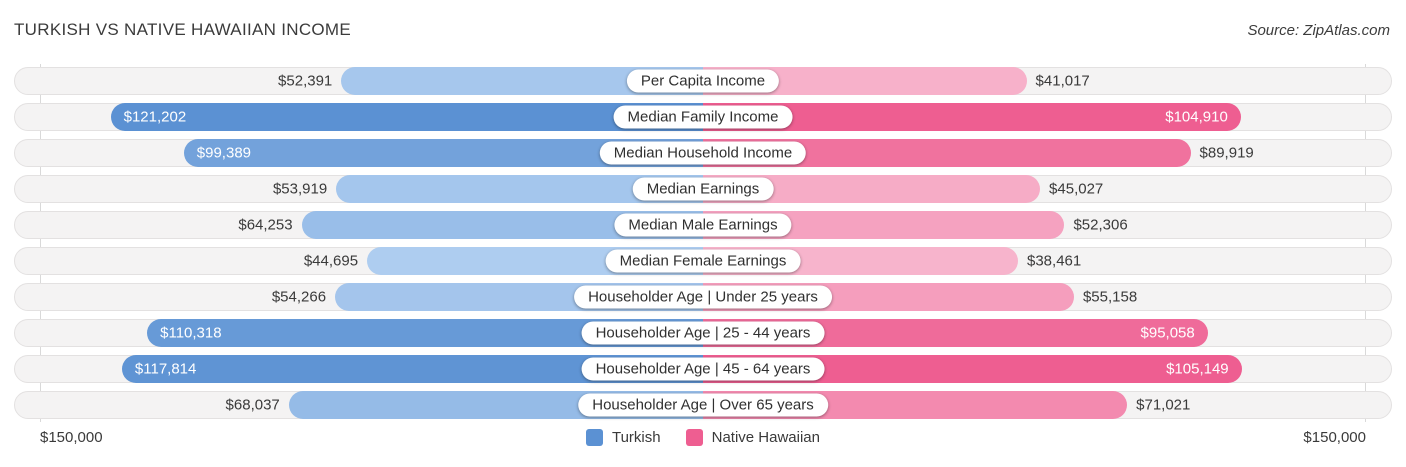 The image size is (1406, 467). I want to click on category-label: Median Household Income, so click(703, 153).